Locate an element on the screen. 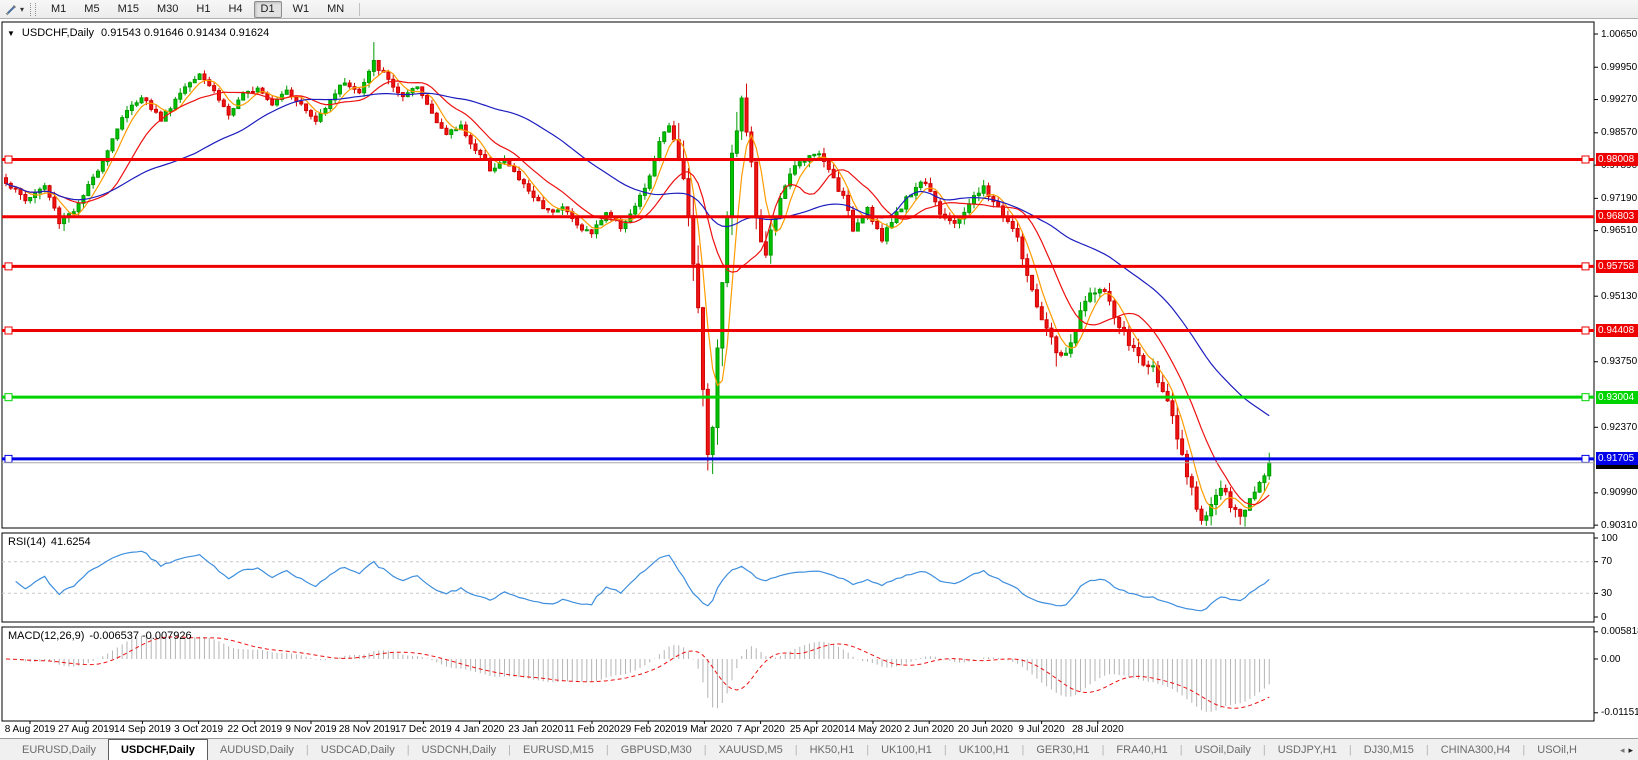 Image resolution: width=1638 pixels, height=760 pixels. chart-tab-usoil-daily: USOil,Daily is located at coordinates (1222, 749).